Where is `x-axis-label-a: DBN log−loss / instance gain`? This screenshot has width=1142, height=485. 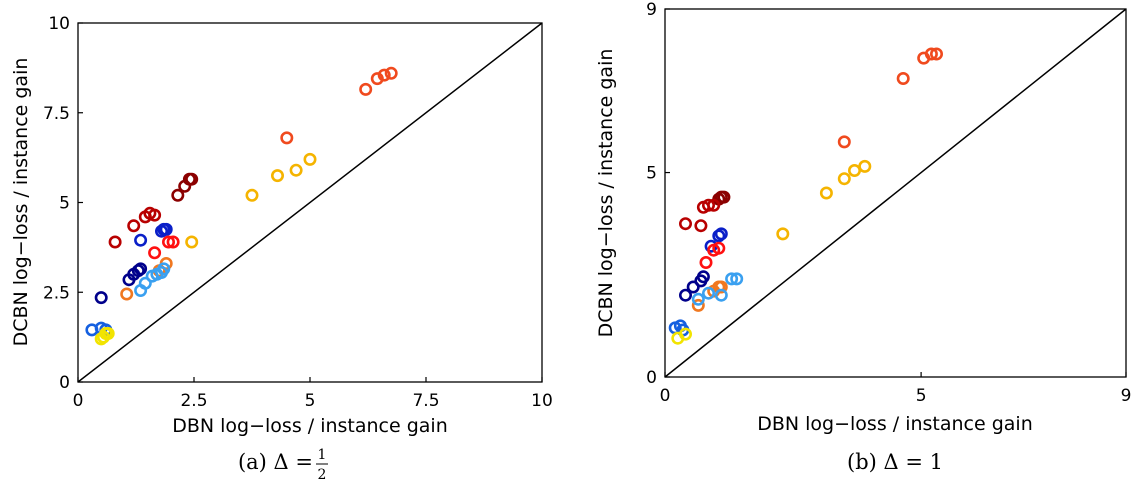
x-axis-label-a: DBN log−loss / instance gain is located at coordinates (310, 426).